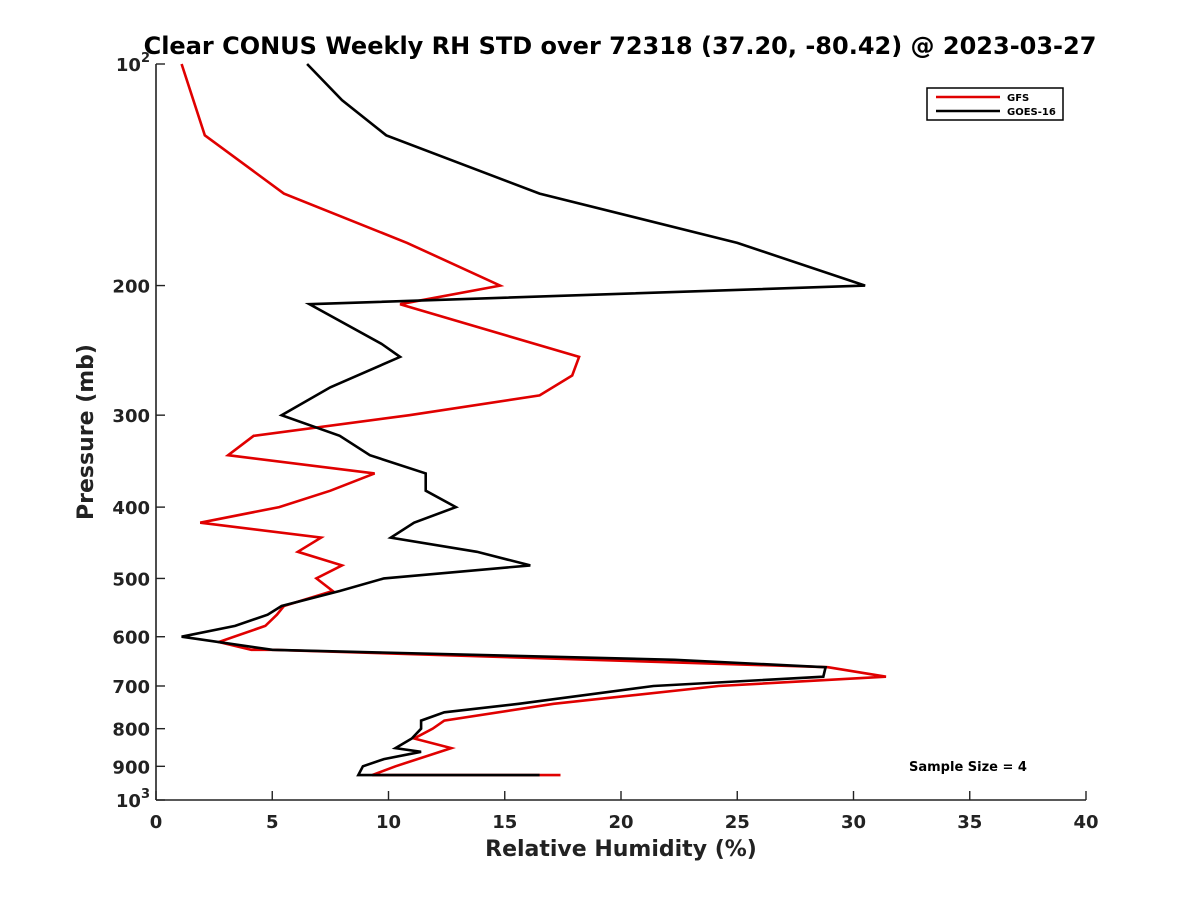 This screenshot has width=1200, height=900. Describe the element at coordinates (504, 822) in the screenshot. I see `x-tick-label: 15` at that location.